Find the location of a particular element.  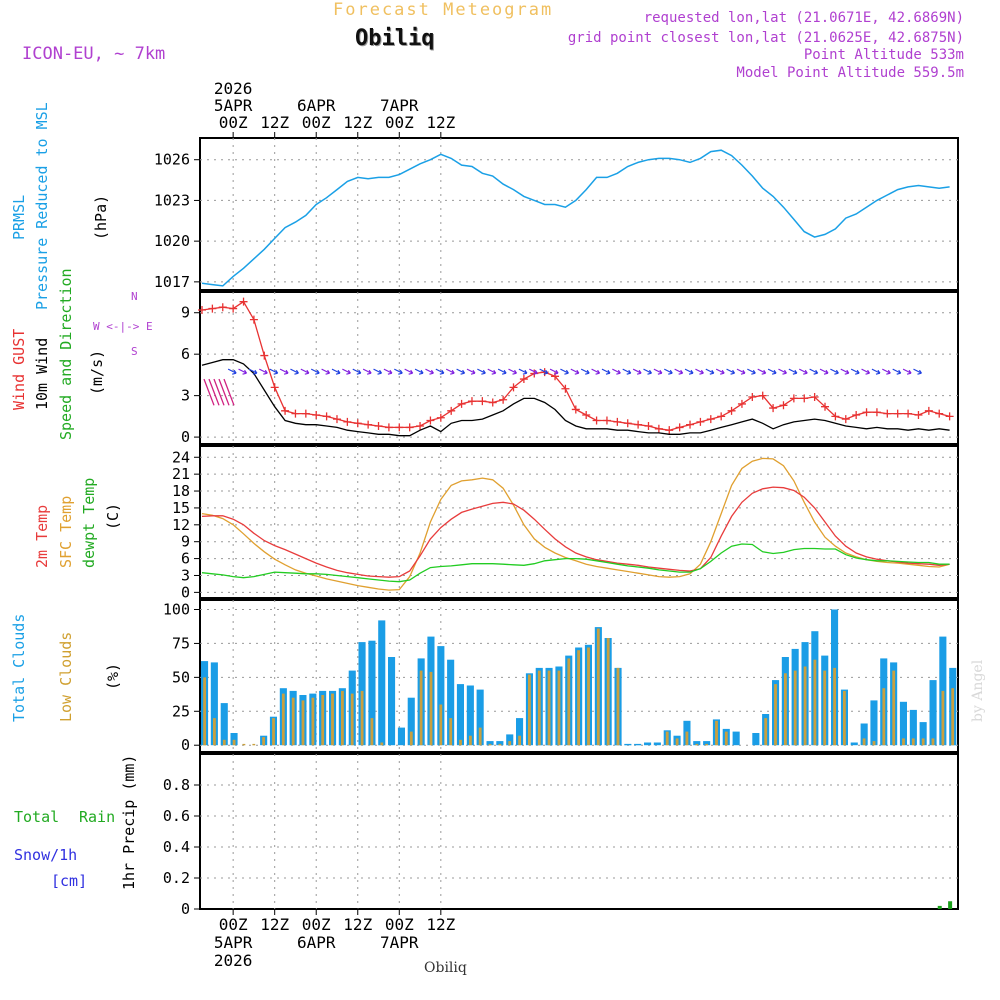

temp2m-line is located at coordinates (575, 532).